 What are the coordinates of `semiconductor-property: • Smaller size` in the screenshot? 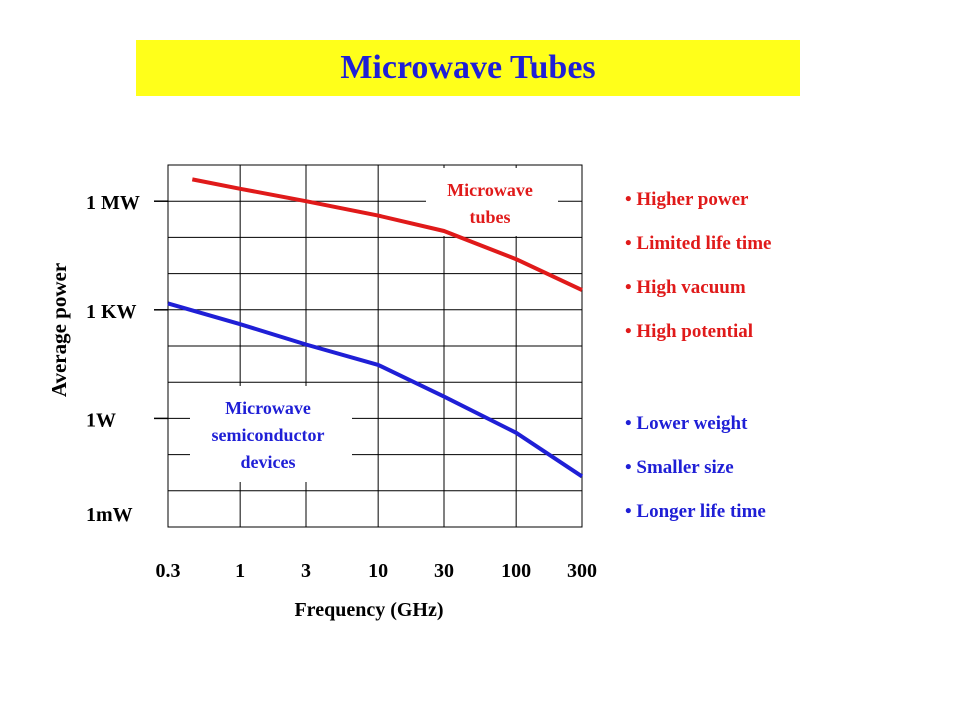 It's located at (679, 467).